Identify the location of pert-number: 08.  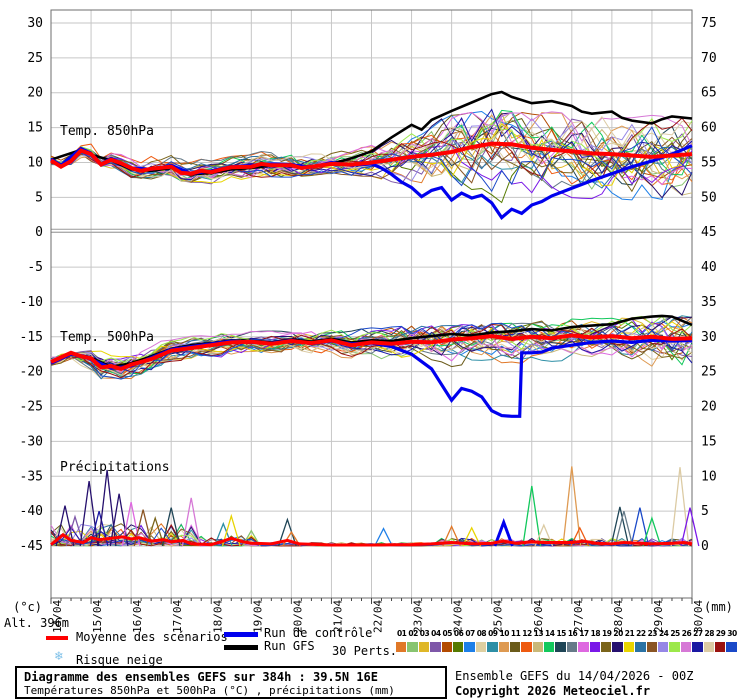
(481, 633).